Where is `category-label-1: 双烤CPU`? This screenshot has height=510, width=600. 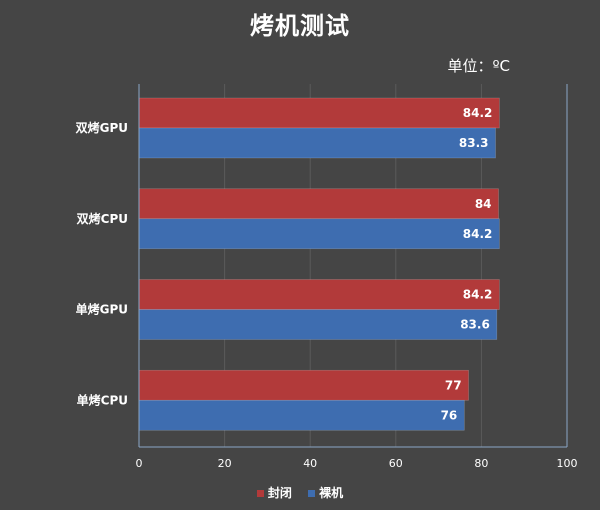
category-label-1: 双烤CPU is located at coordinates (102, 218).